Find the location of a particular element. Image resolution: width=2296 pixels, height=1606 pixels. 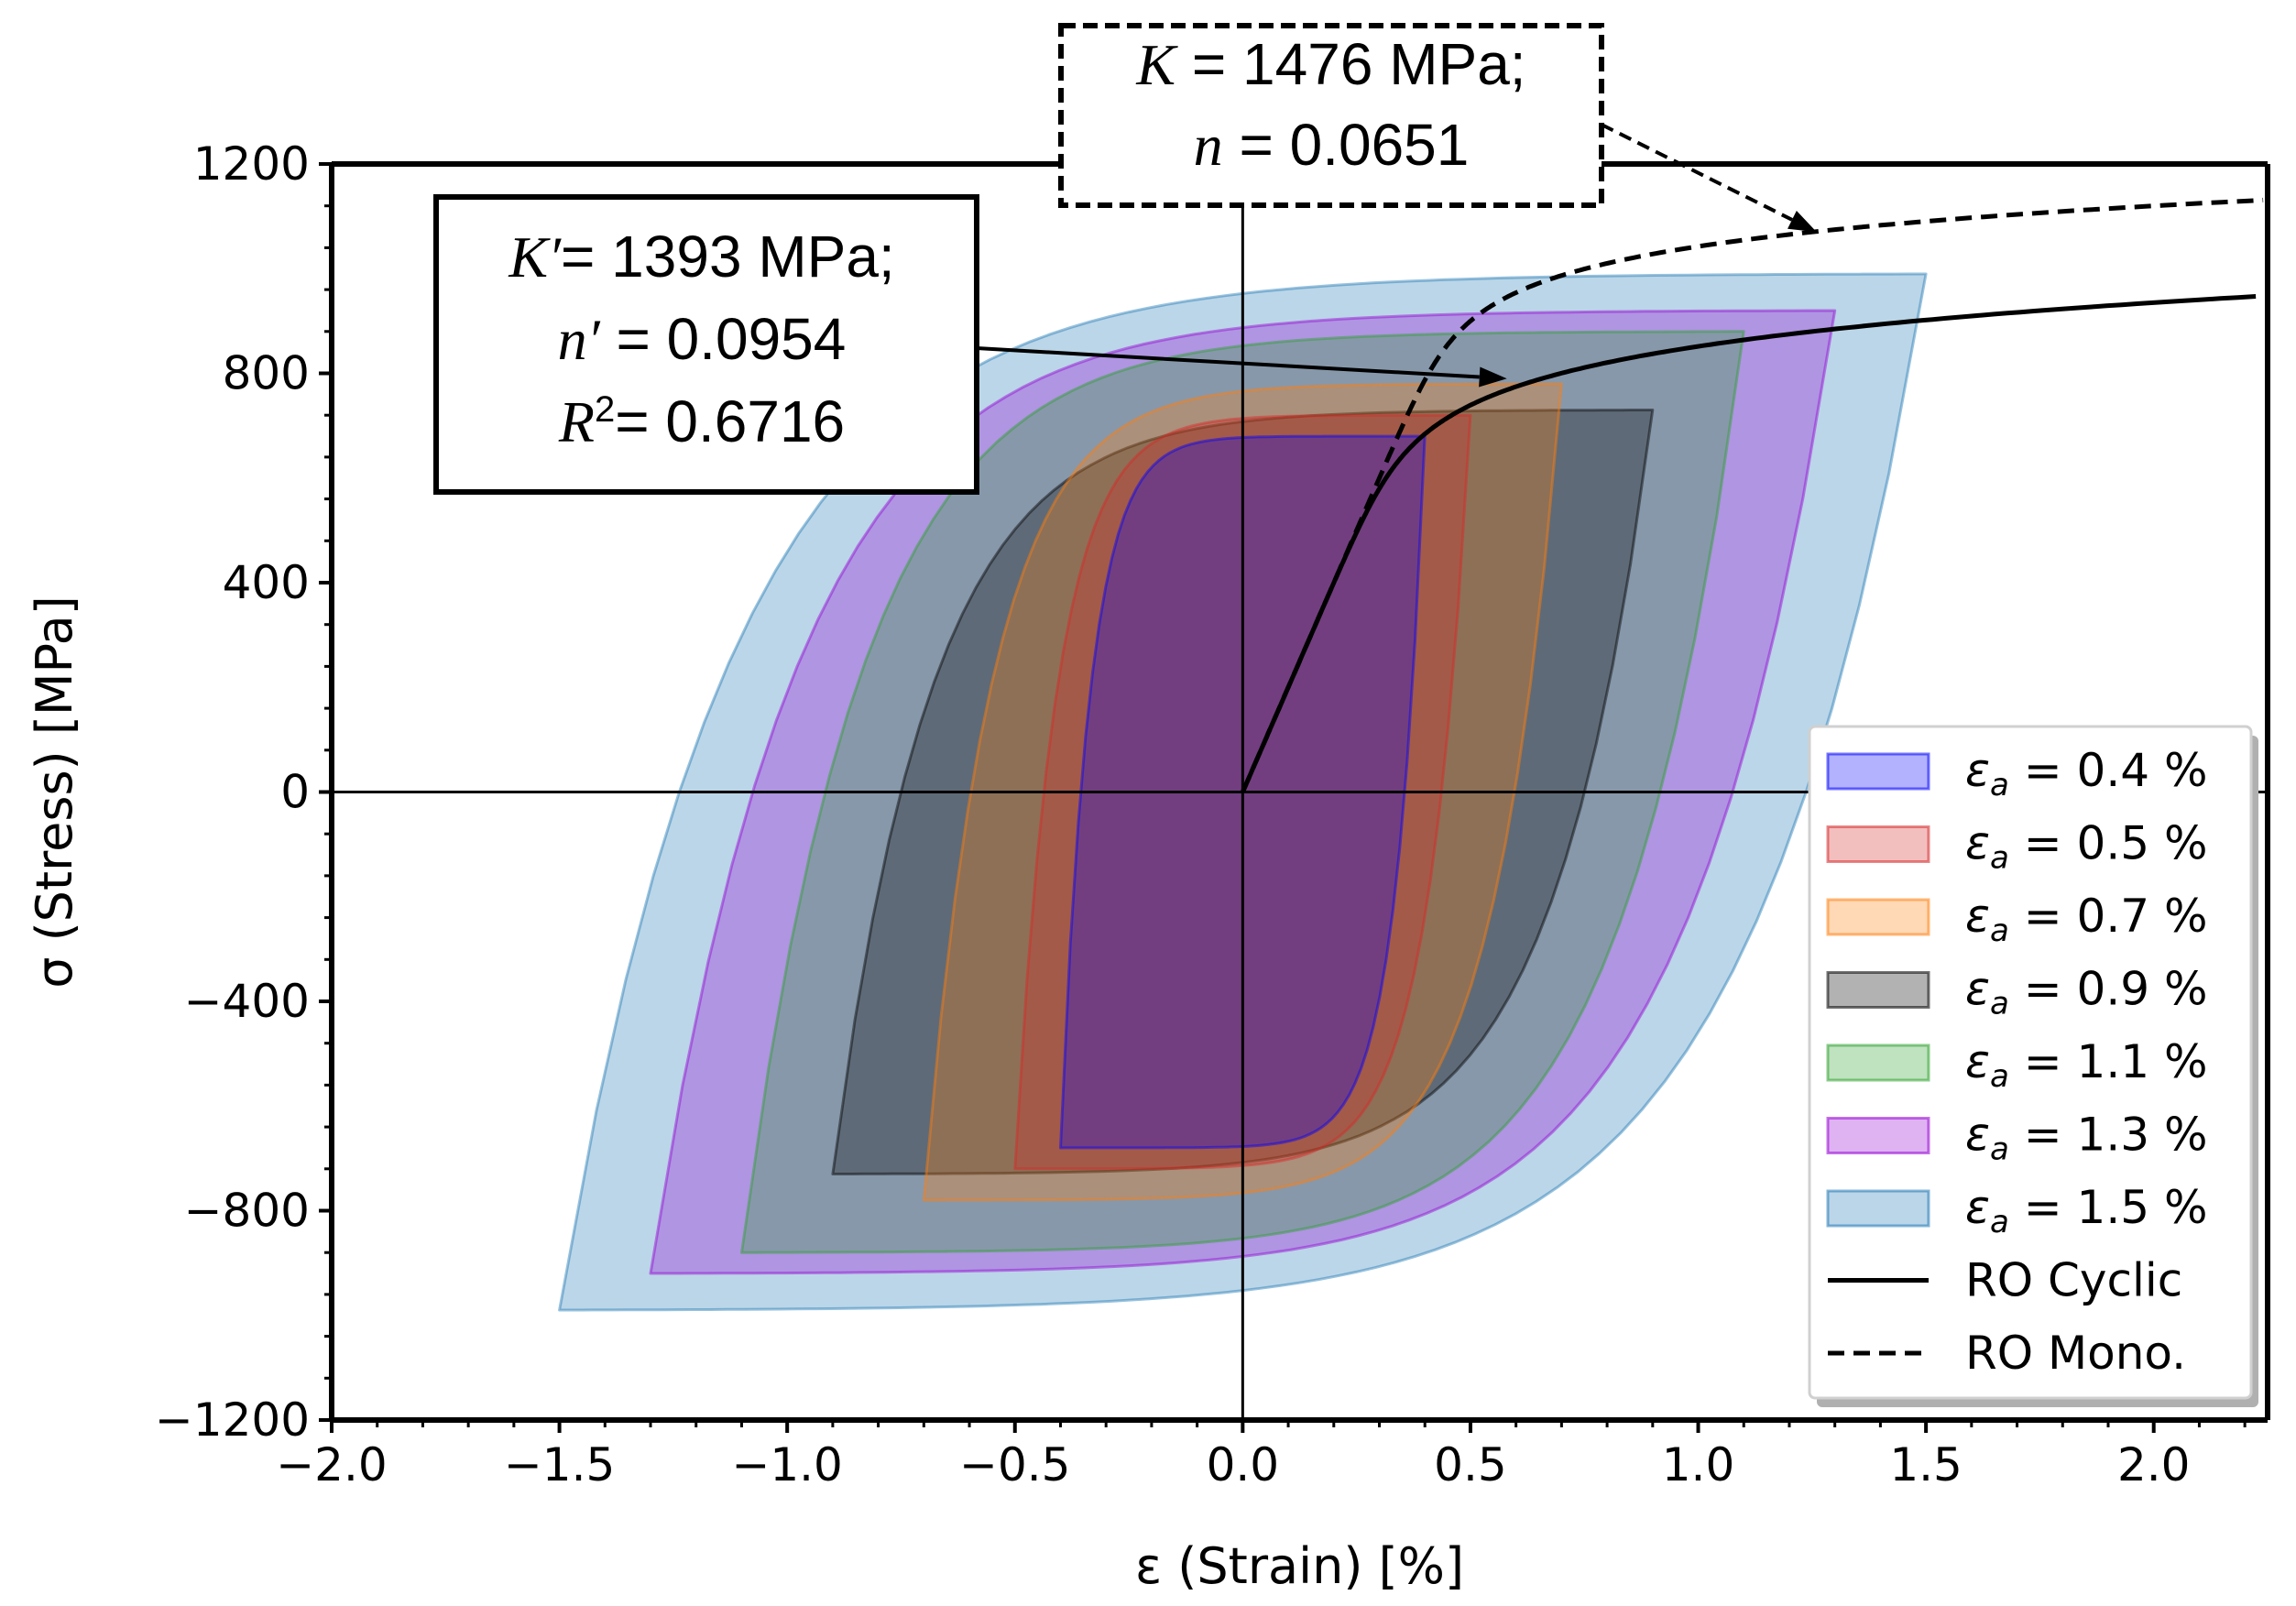

y-tick-label: −1200 is located at coordinates (233, 1420).